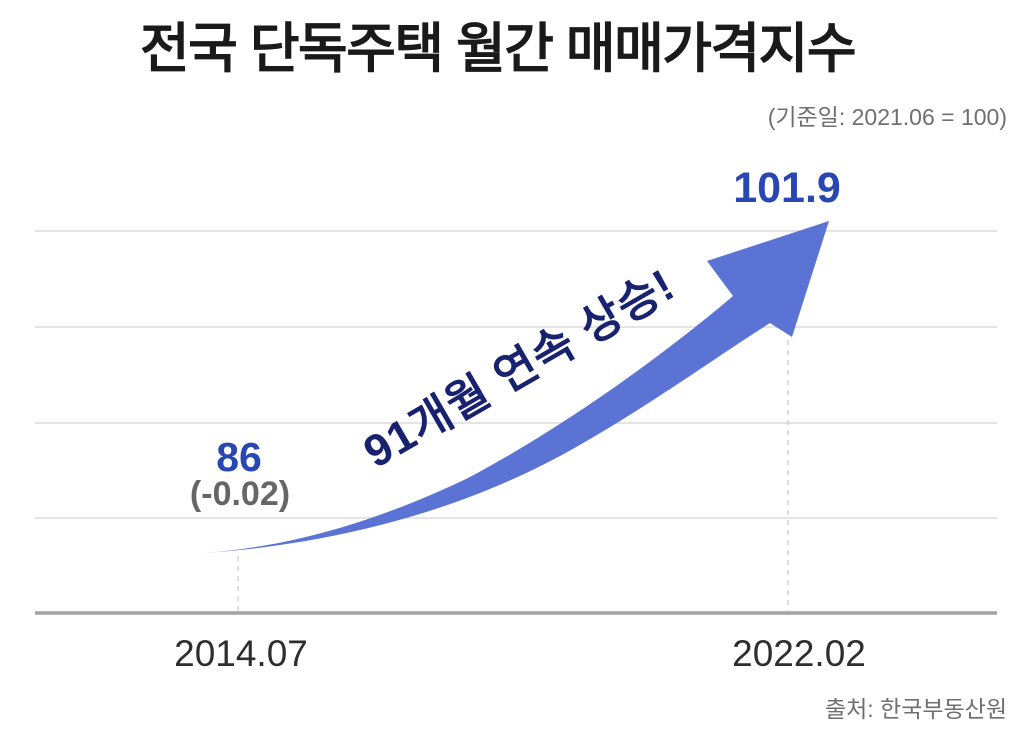  Describe the element at coordinates (498, 49) in the screenshot. I see `chart-title: 전국 단독주택 월간 매매가격지수` at that location.